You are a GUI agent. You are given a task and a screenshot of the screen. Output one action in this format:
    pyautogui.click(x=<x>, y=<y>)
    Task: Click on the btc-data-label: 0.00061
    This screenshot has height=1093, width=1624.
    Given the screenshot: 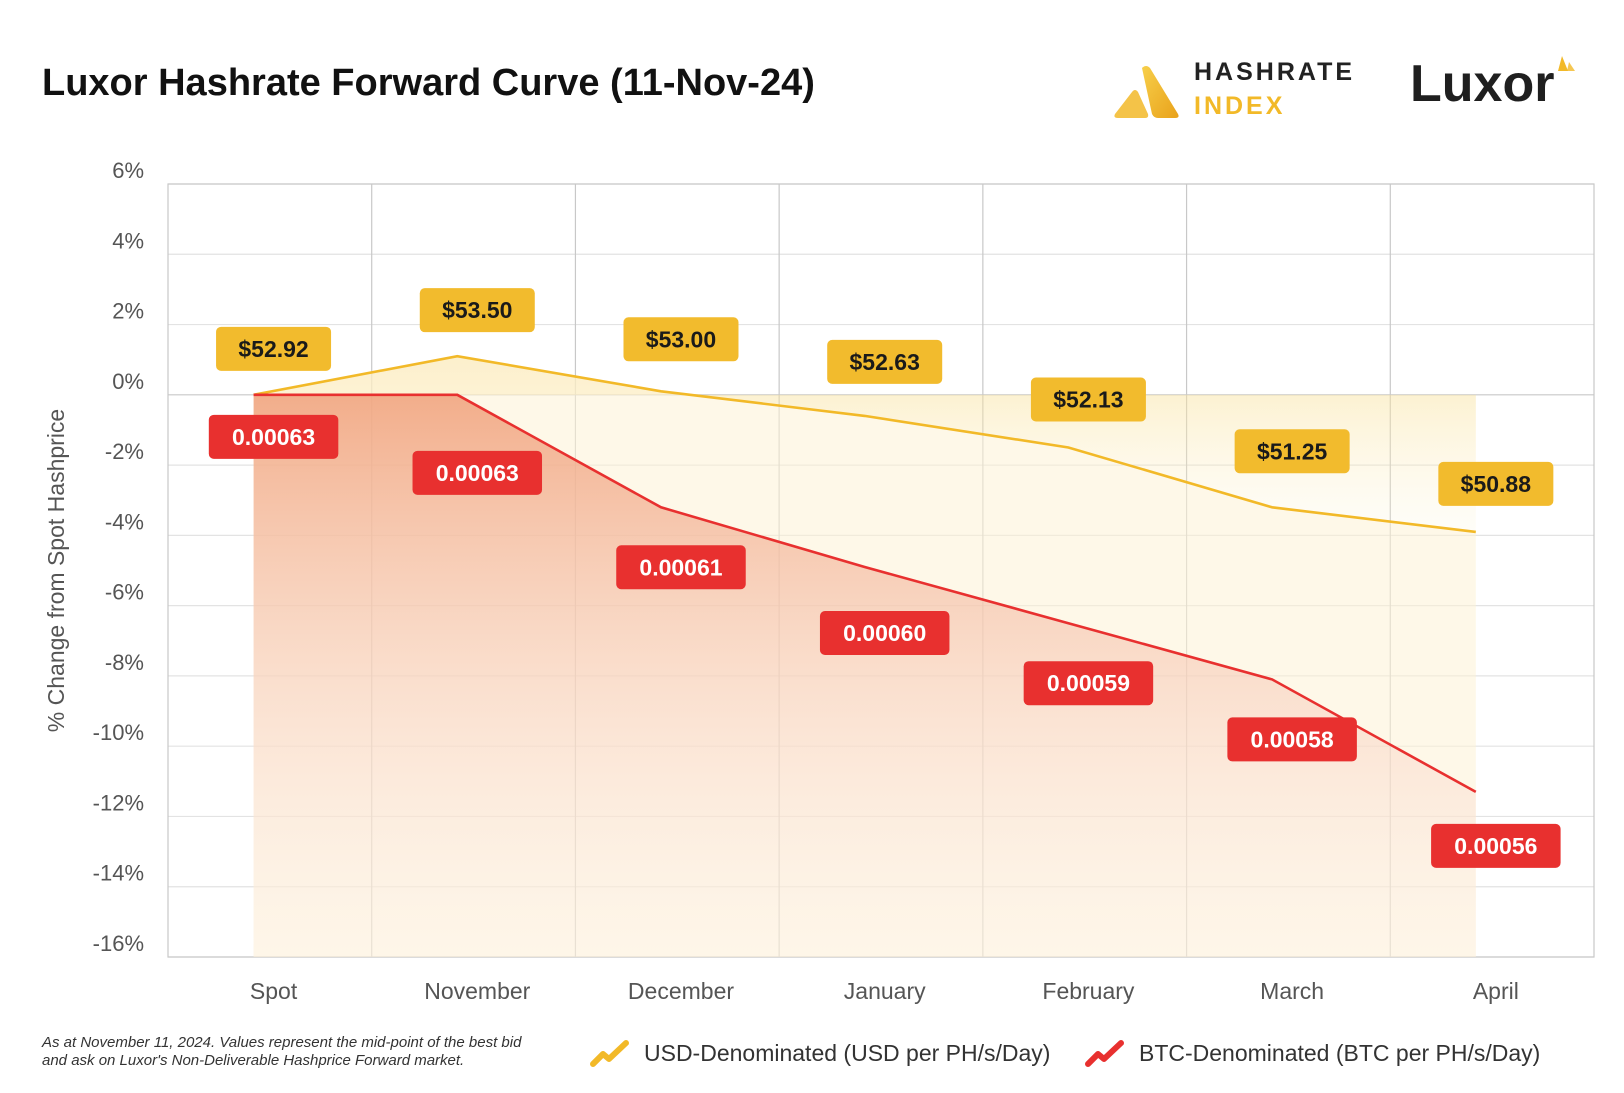 What is the action you would take?
    pyautogui.click(x=680, y=567)
    